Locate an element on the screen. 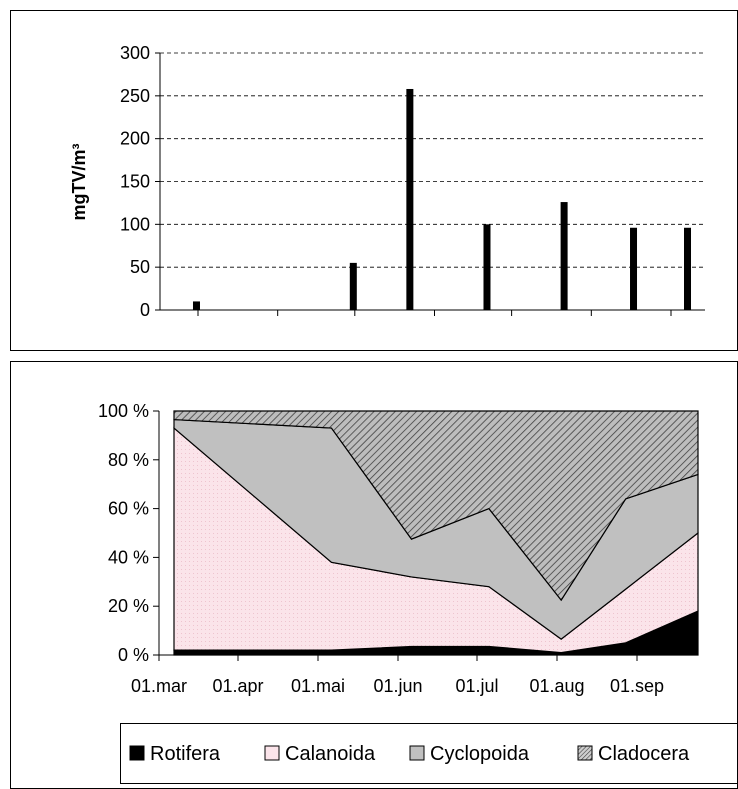 Image resolution: width=738 pixels, height=789 pixels. top-y-tick-label: 100 is located at coordinates (135, 224).